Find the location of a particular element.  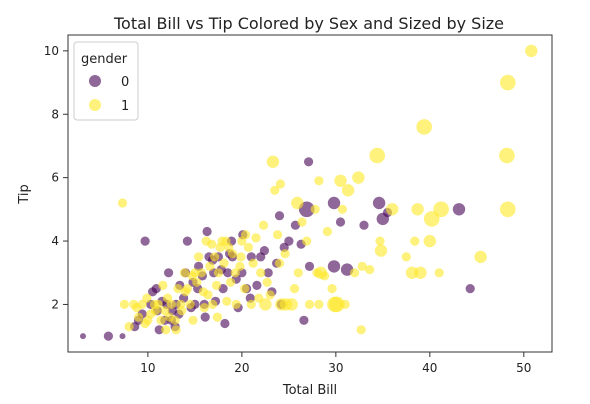

legend-title: gender is located at coordinates (104, 59).